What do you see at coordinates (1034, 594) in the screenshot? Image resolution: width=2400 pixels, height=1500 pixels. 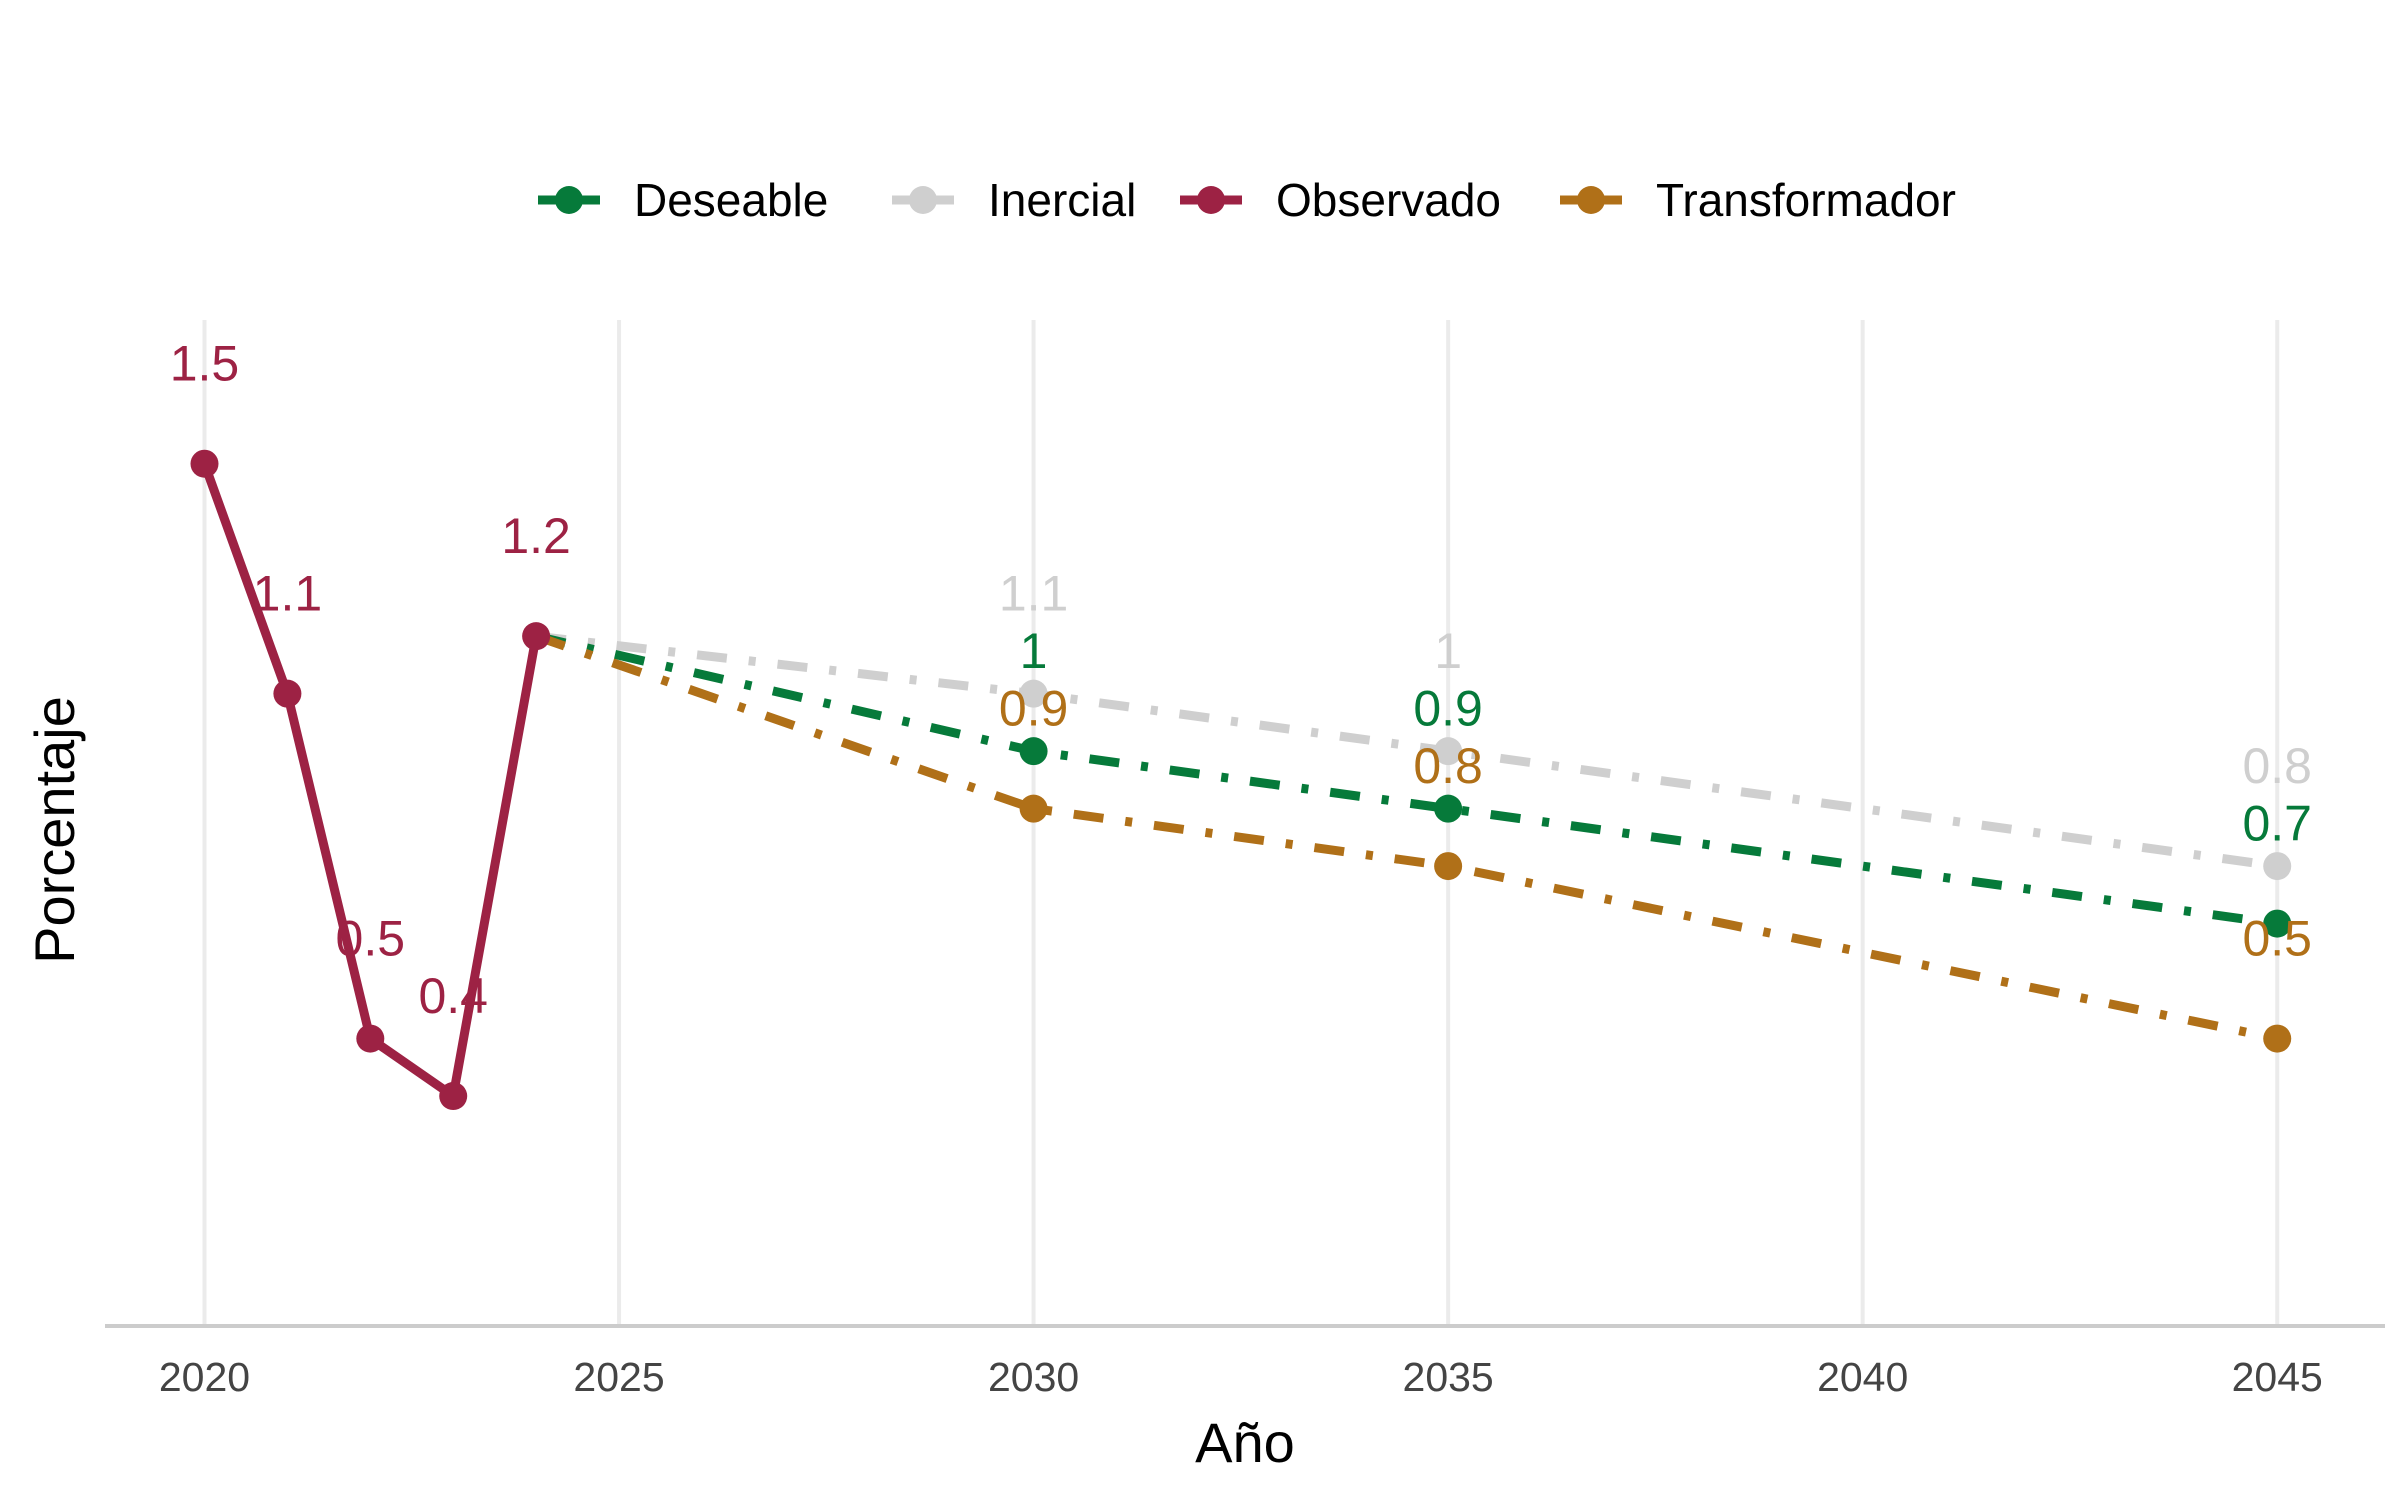 I see `data-label-inercial-2030: 1.1` at bounding box center [1034, 594].